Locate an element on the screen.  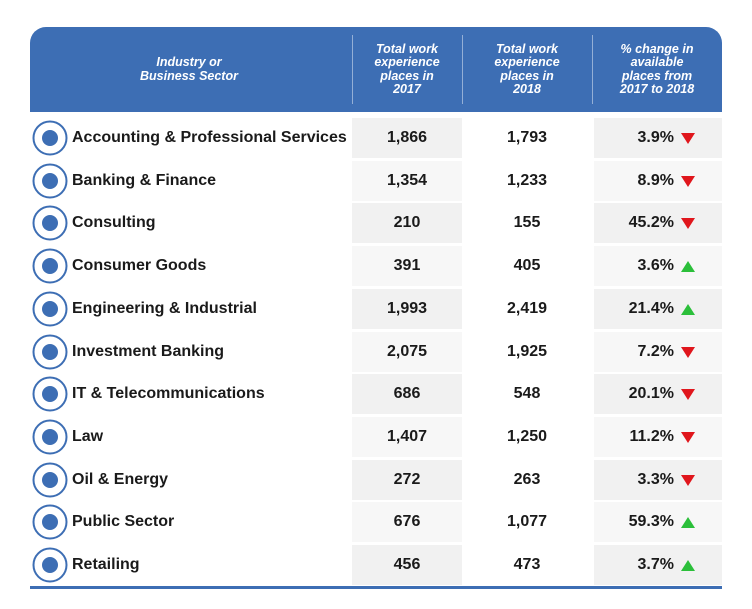
value-2018: 263 is located at coordinates (527, 479).